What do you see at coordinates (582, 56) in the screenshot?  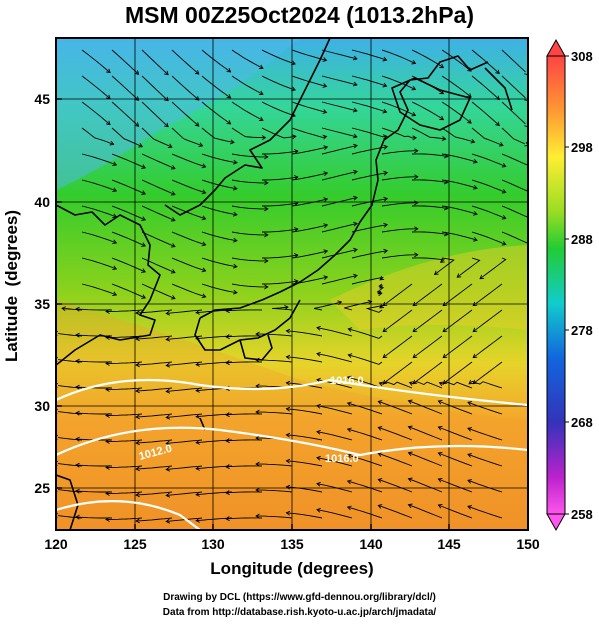 I see `colorbar-tick-label: 308` at bounding box center [582, 56].